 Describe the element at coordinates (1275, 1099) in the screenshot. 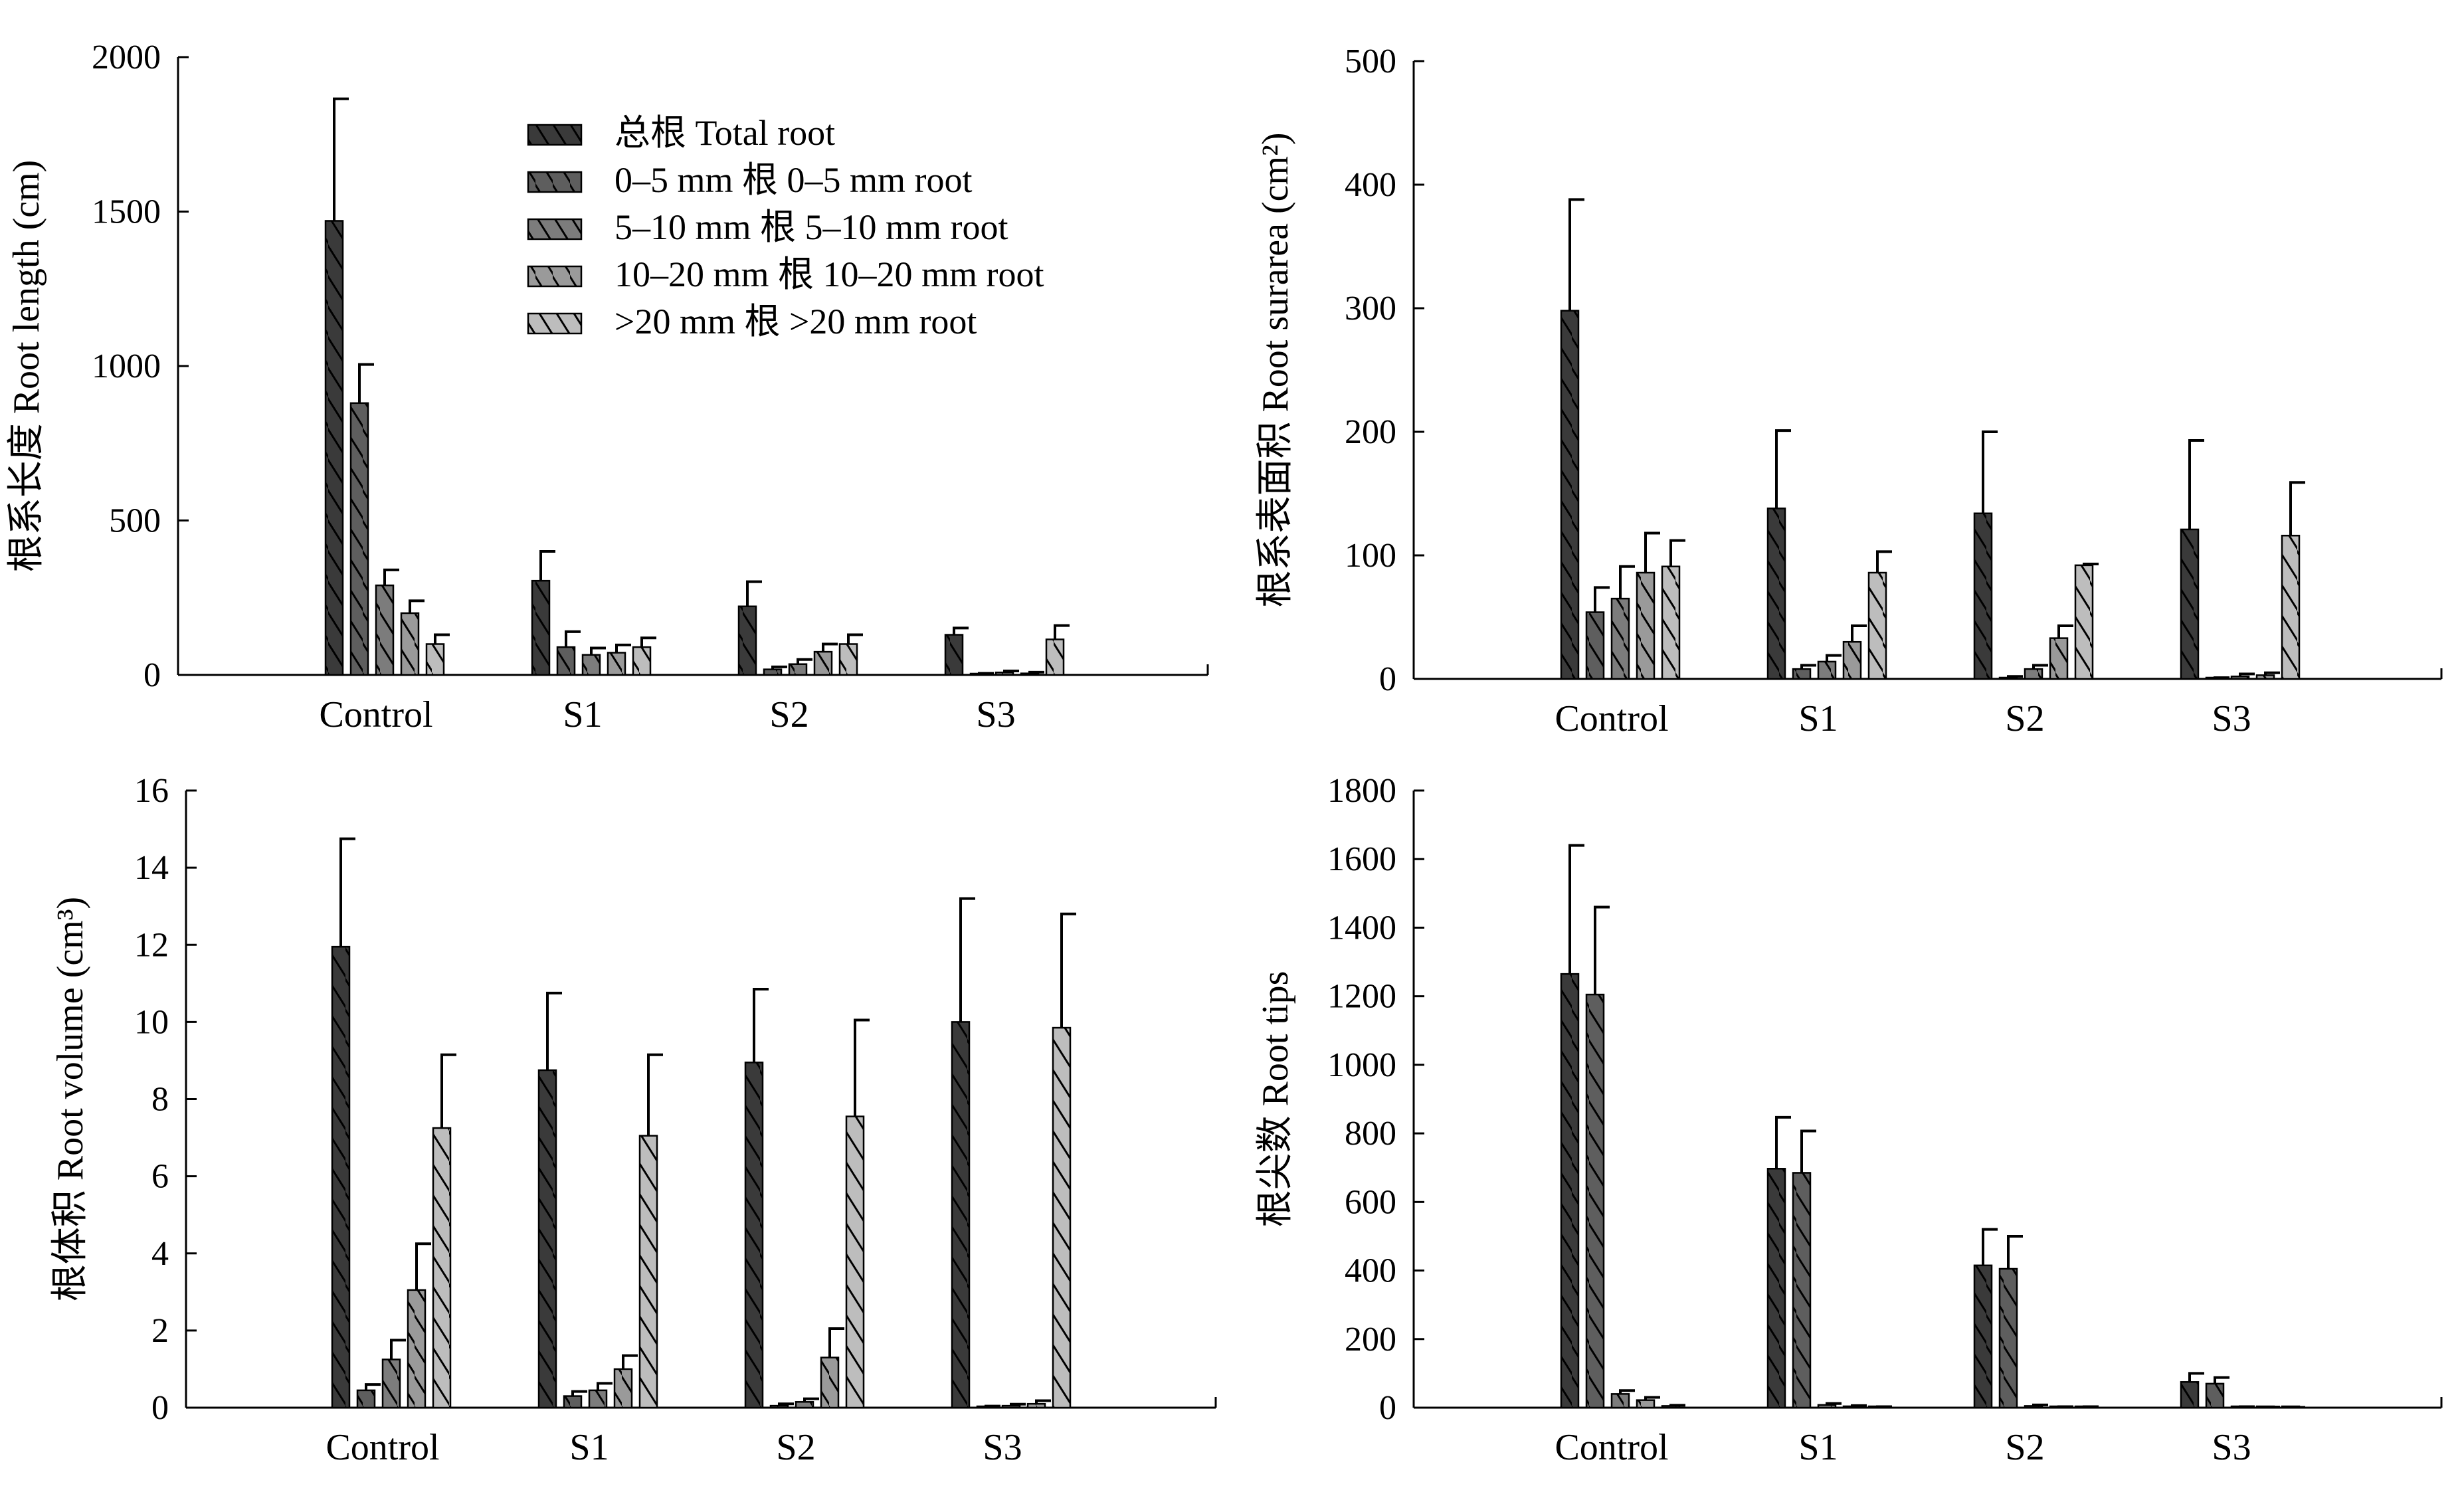

I see `y-axis-title: 根尖数 Root tips` at that location.